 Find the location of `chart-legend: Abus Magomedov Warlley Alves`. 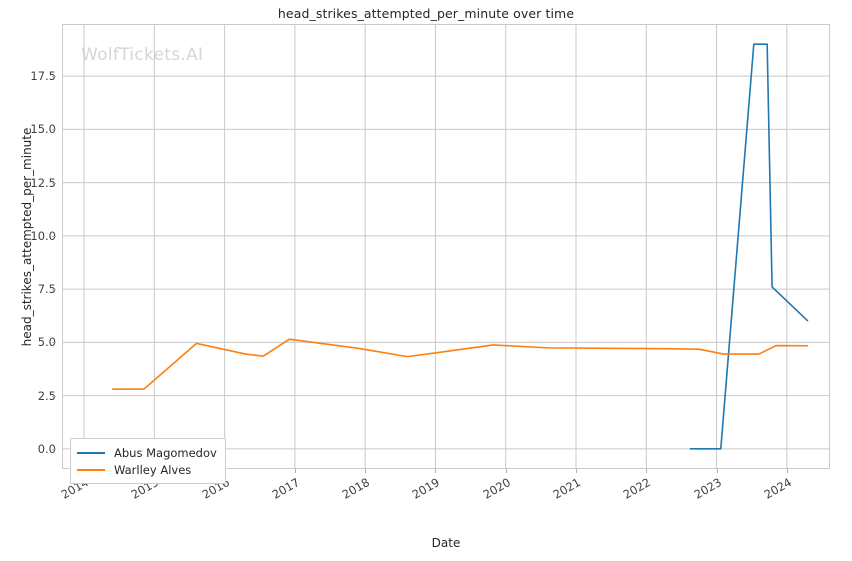

chart-legend: Abus Magomedov Warlley Alves is located at coordinates (148, 461).